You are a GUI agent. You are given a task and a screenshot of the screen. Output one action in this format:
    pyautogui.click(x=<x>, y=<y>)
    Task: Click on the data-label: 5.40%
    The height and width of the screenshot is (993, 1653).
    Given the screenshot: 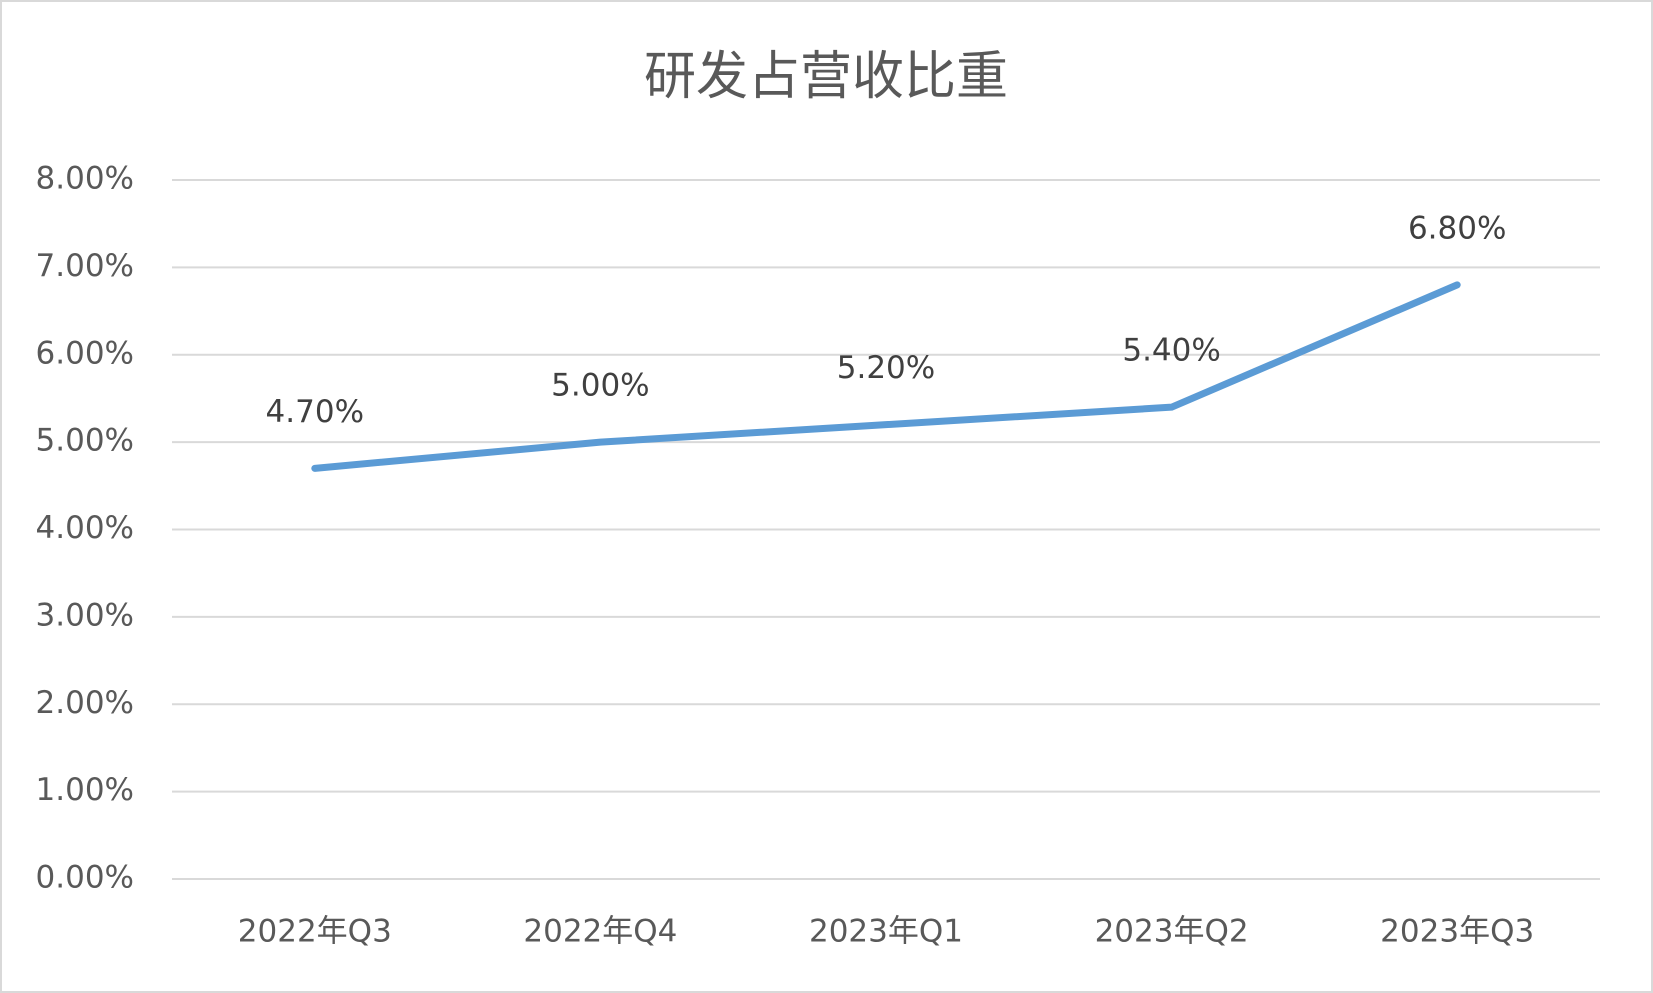 What is the action you would take?
    pyautogui.click(x=1171, y=351)
    